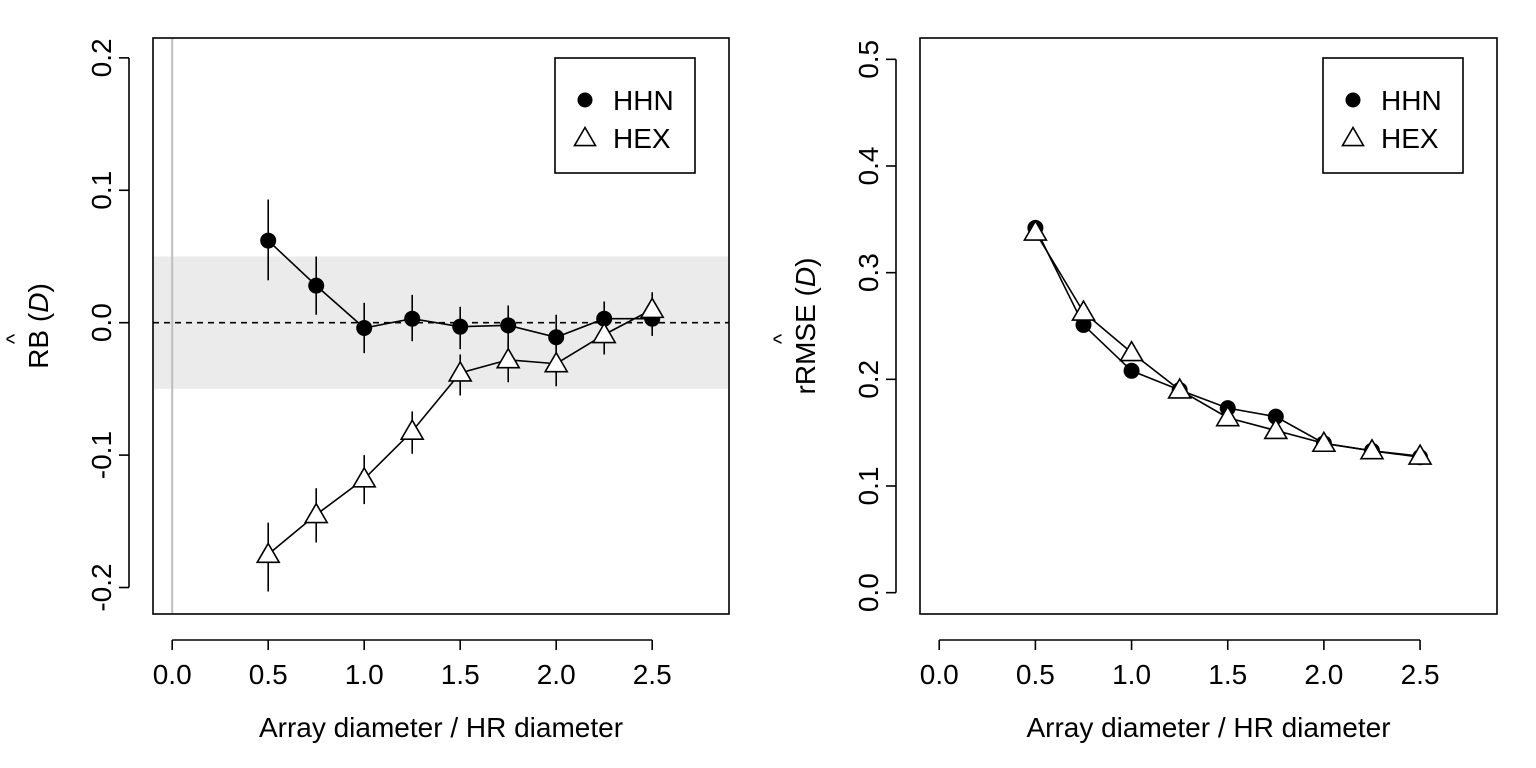  I want to click on y-axis-label-text: RB, so click(38, 349).